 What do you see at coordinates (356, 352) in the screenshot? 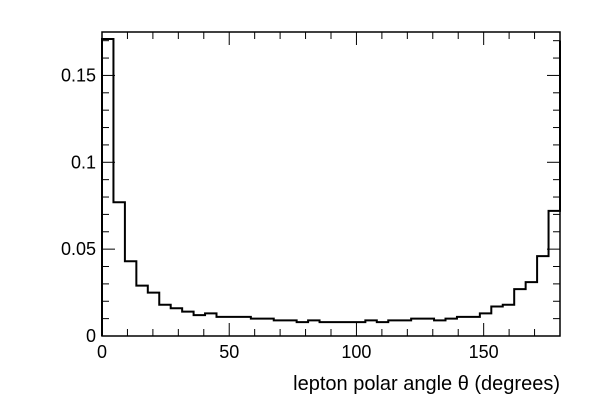
I see `x-tick-label: 100` at bounding box center [356, 352].